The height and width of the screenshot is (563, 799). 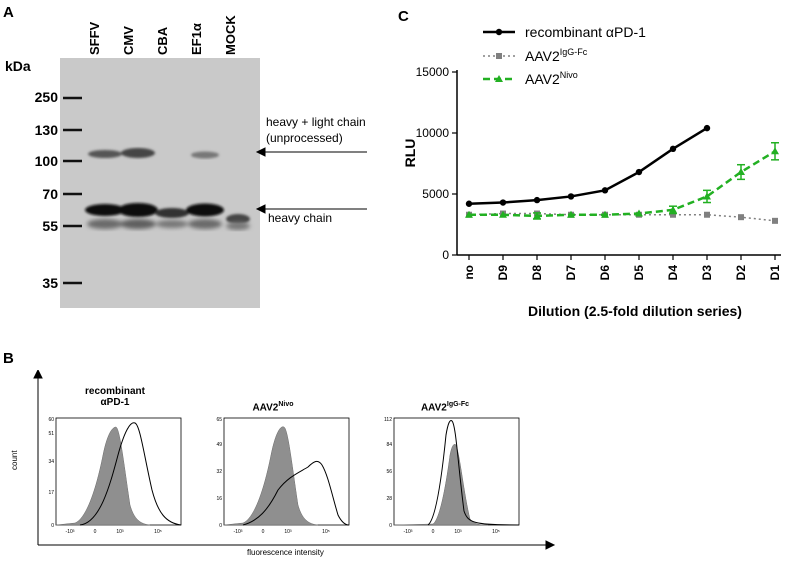 I want to click on legend-label-1: AAV2IgG-Fc, so click(x=556, y=55).